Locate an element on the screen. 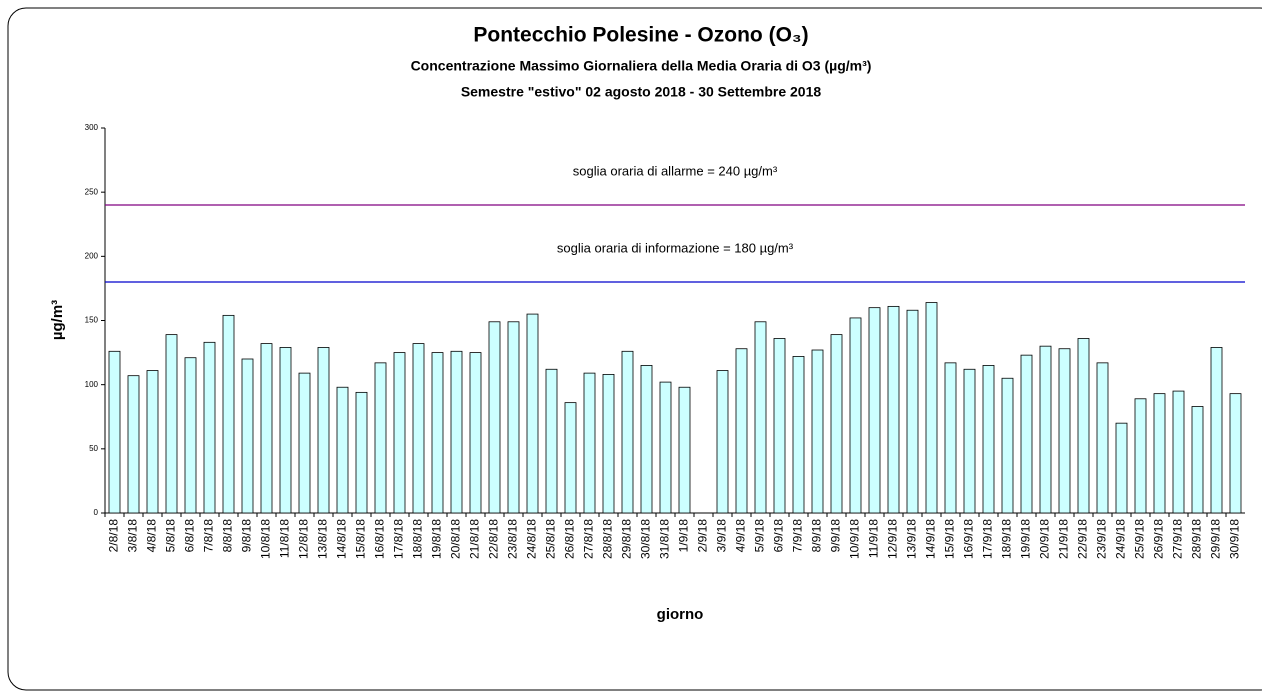 The height and width of the screenshot is (696, 1262). x-tick-label: 28/9/18 is located at coordinates (1197, 539).